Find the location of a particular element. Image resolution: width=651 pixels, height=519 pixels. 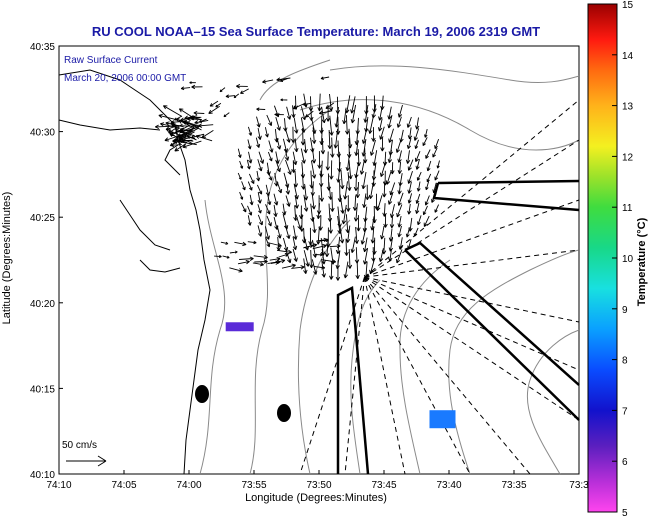

annotation-line-1: Raw Surface Current is located at coordinates (111, 60).